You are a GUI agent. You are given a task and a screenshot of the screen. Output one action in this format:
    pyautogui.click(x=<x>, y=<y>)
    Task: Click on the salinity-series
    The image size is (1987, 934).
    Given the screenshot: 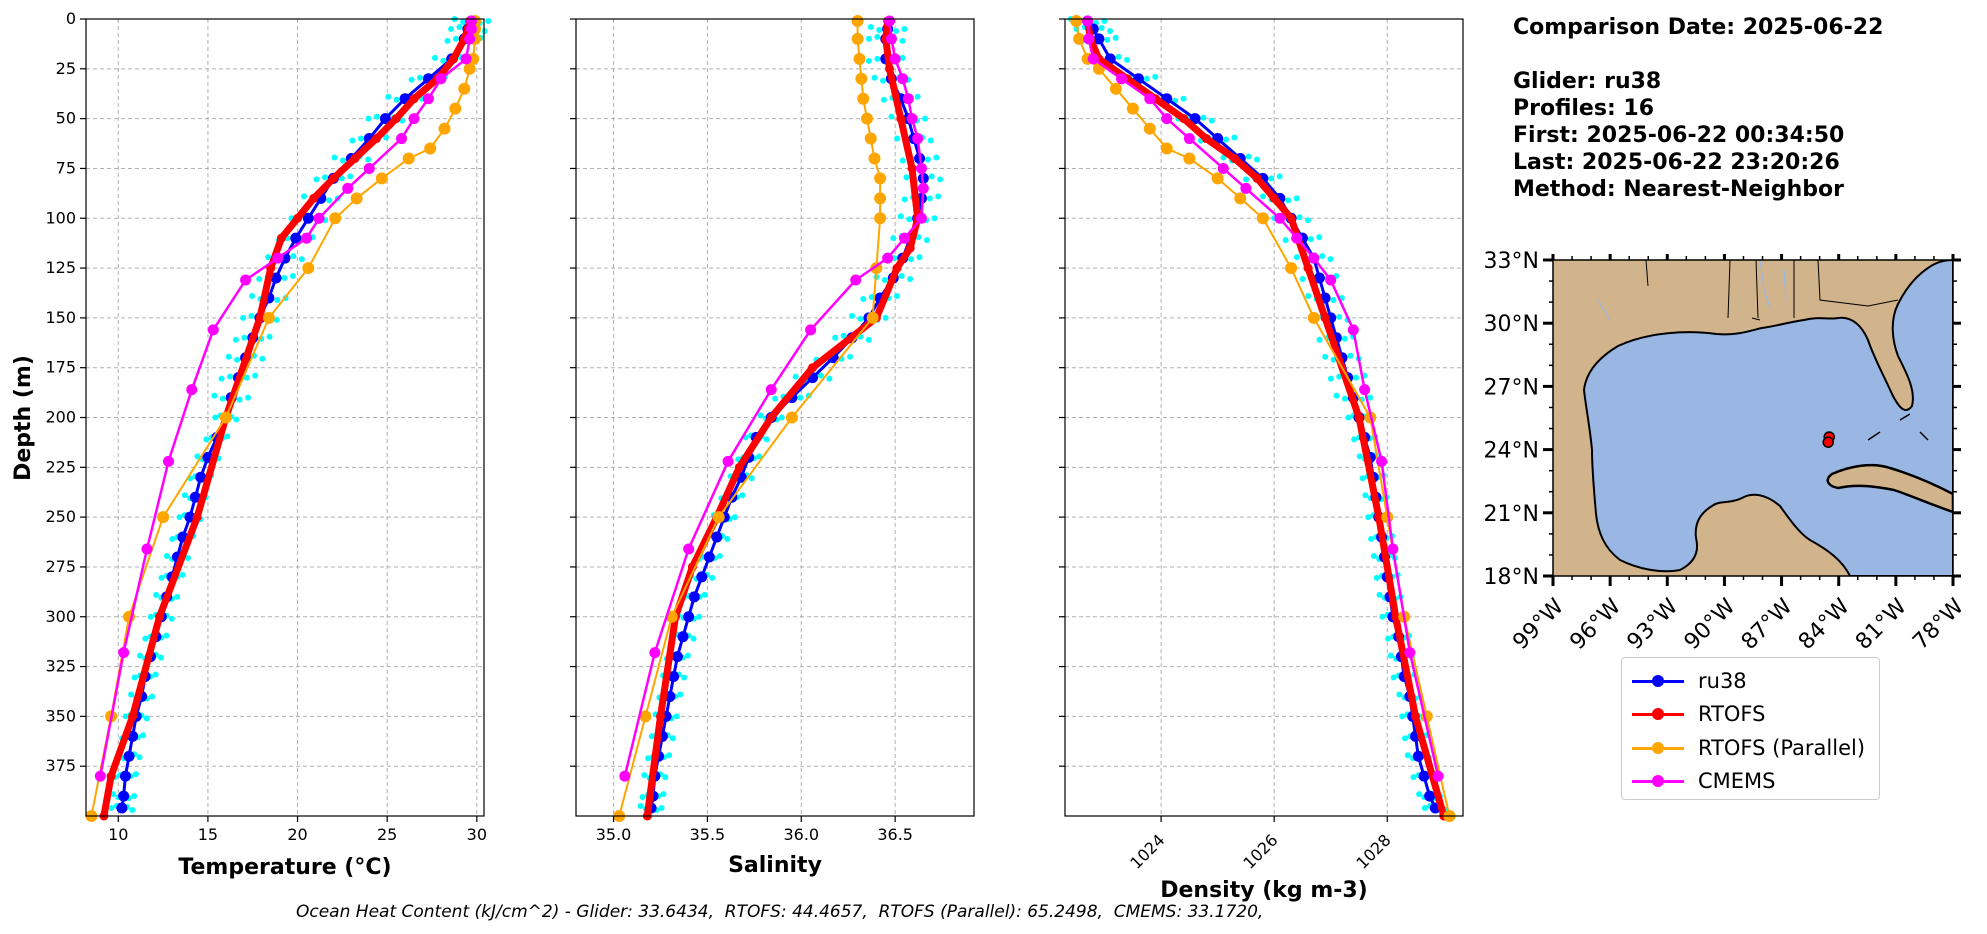 What is the action you would take?
    pyautogui.click(x=771, y=418)
    